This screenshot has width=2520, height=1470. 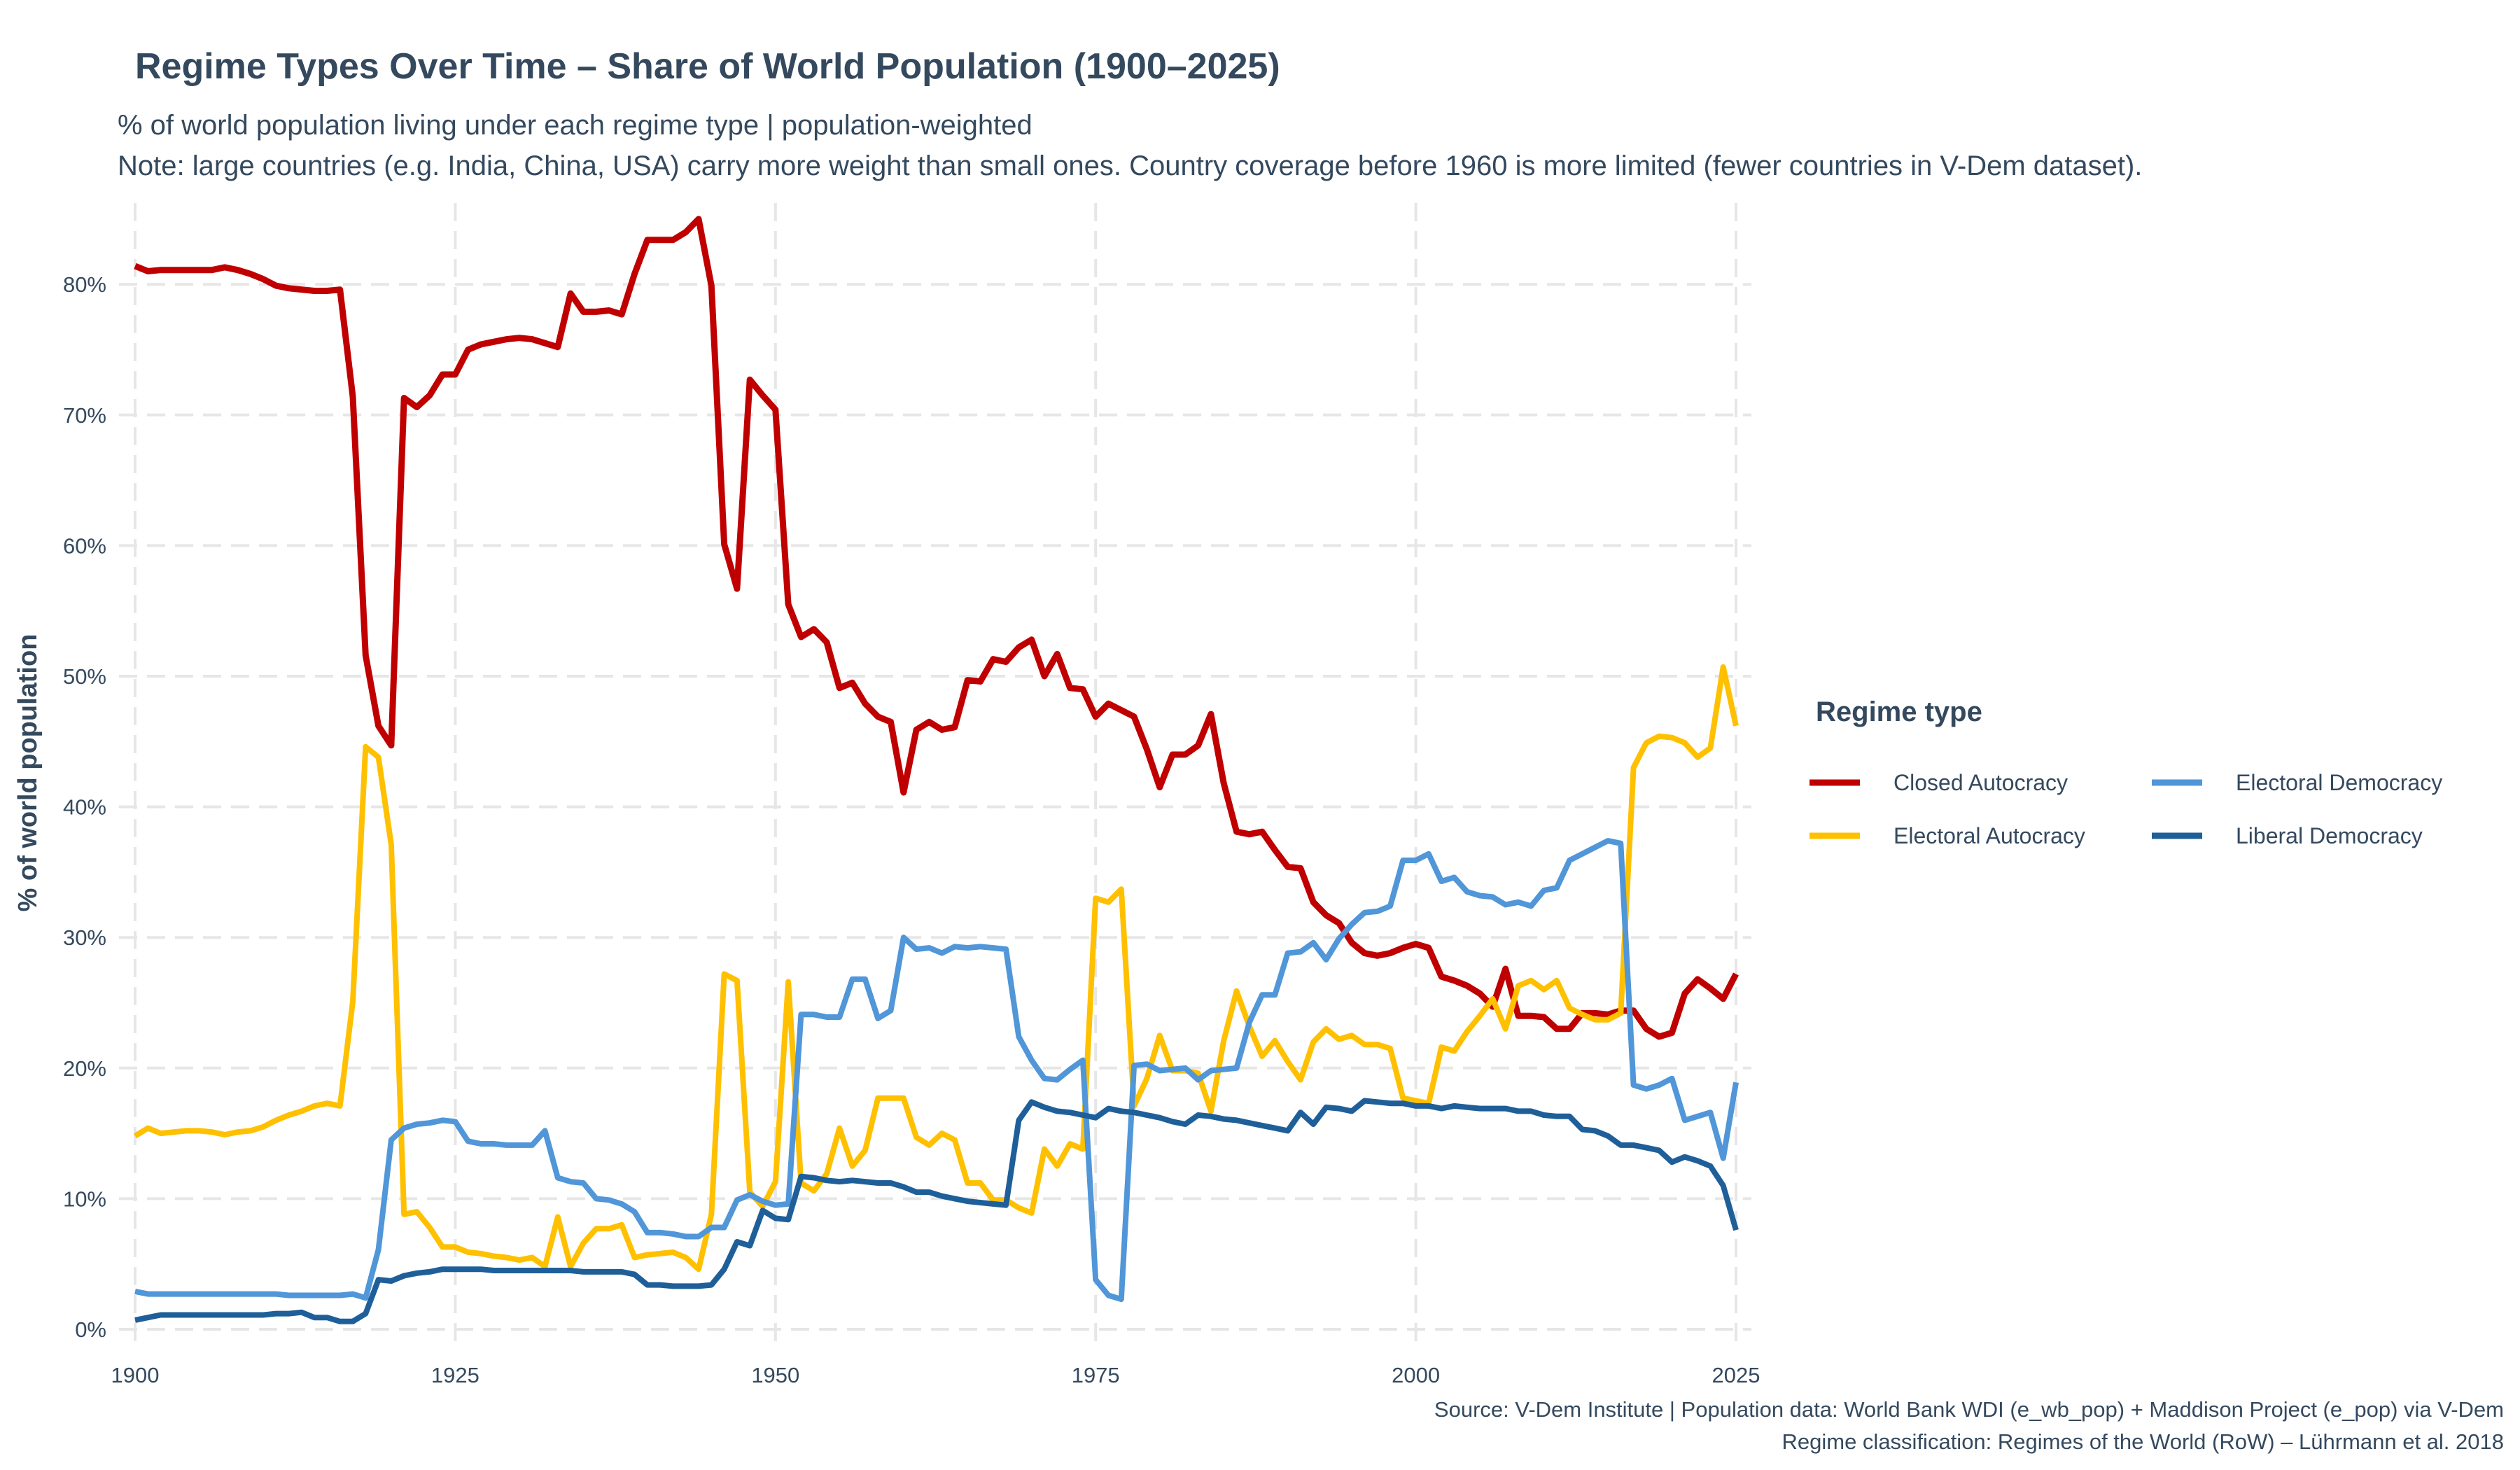 What do you see at coordinates (936, 1211) in the screenshot?
I see `series-line-liberal-democracy` at bounding box center [936, 1211].